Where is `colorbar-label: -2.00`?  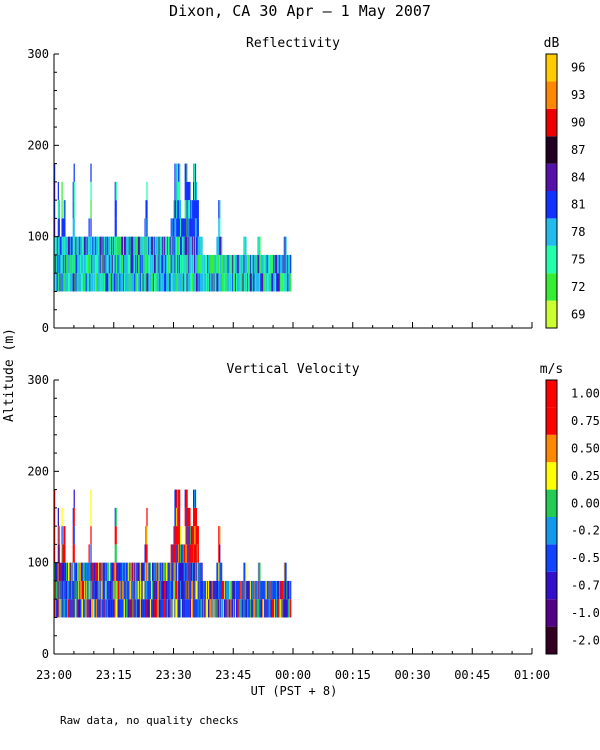 colorbar-label: -2.00 is located at coordinates (585, 640).